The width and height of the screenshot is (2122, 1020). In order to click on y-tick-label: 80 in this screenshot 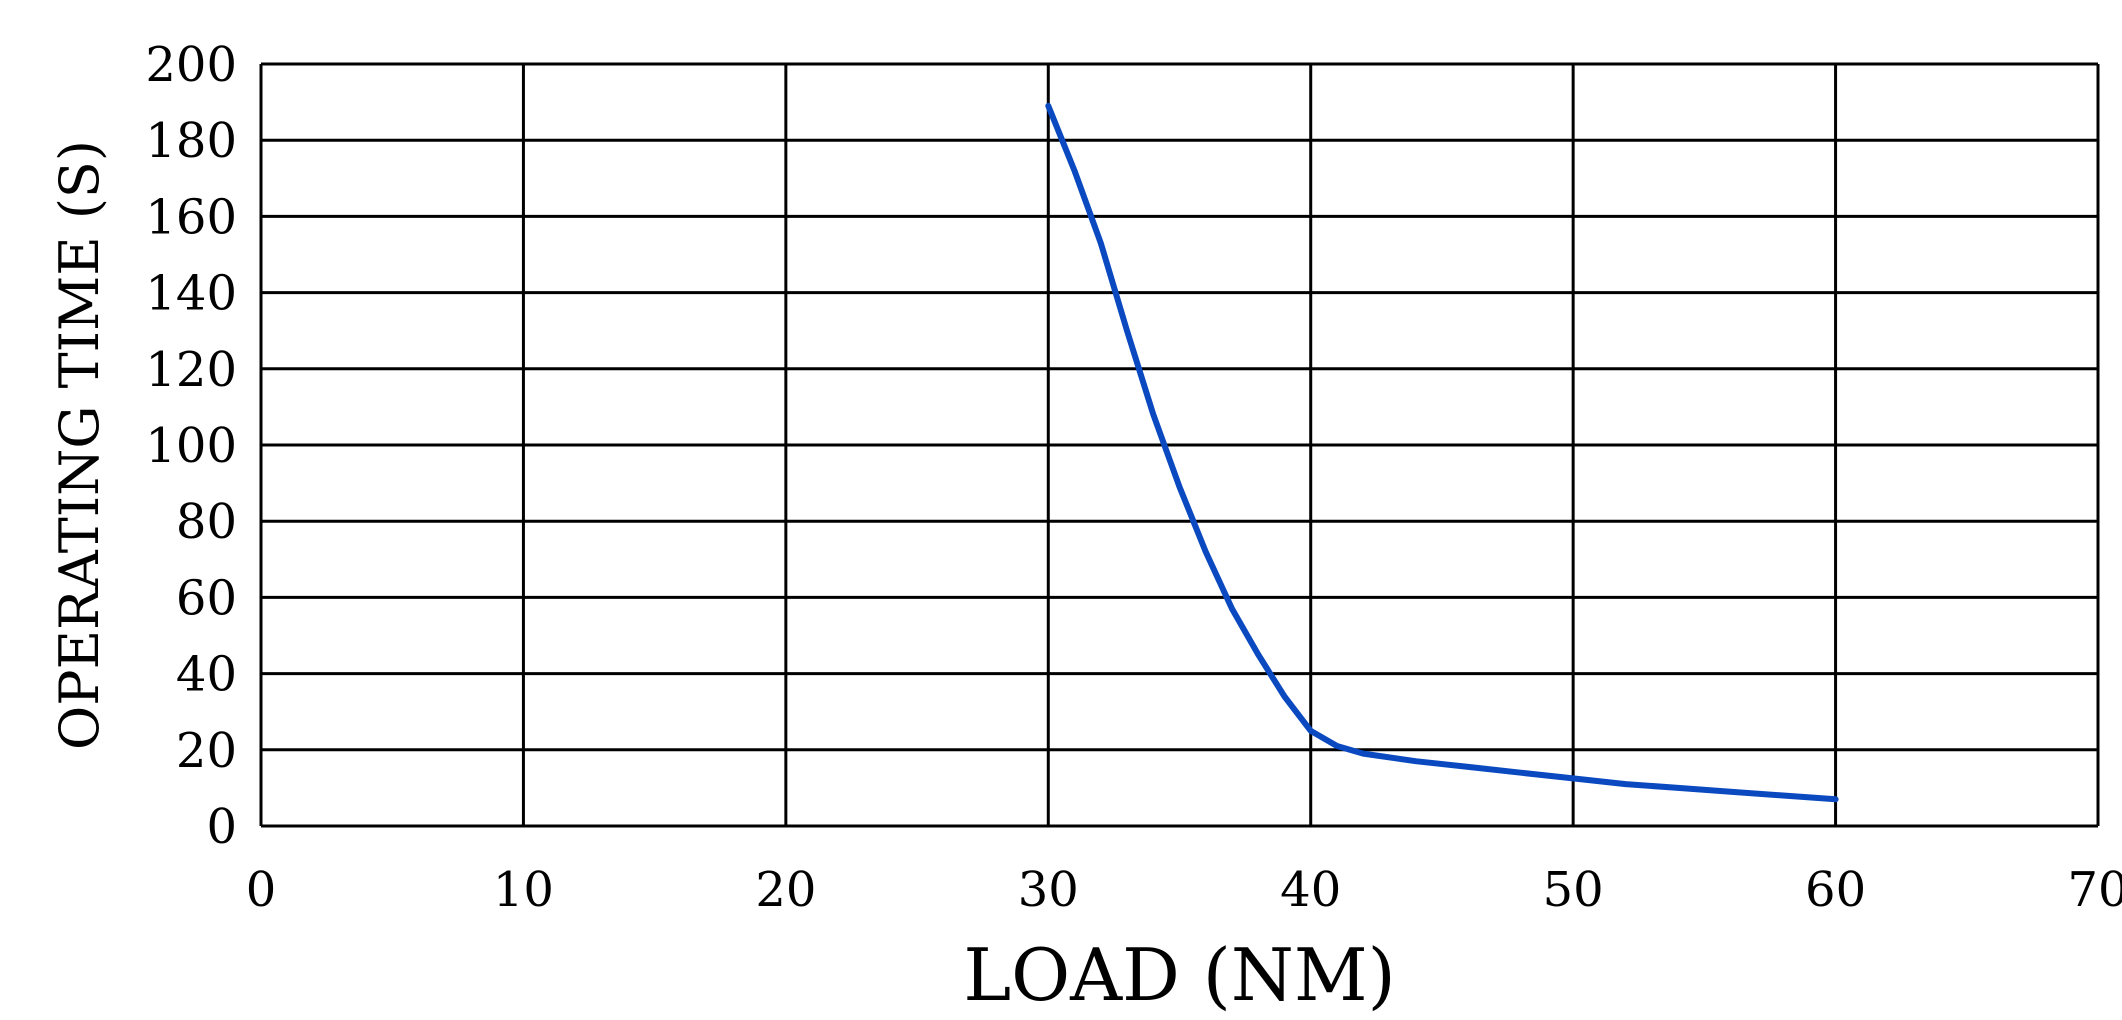, I will do `click(206, 522)`.